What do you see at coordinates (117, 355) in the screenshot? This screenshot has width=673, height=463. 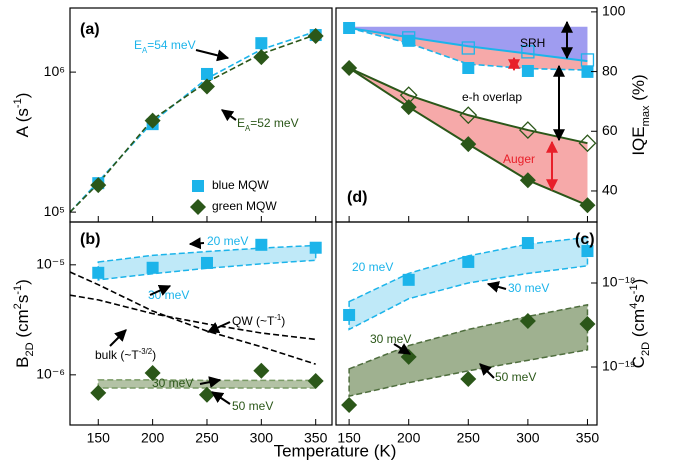 I see `annotation-part: bulk (~T` at bounding box center [117, 355].